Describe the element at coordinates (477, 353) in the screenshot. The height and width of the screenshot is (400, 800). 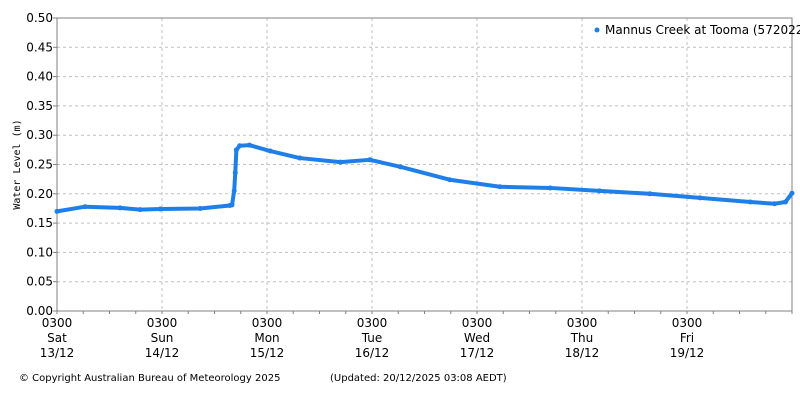
I see `x-tick-date: 17/12` at that location.